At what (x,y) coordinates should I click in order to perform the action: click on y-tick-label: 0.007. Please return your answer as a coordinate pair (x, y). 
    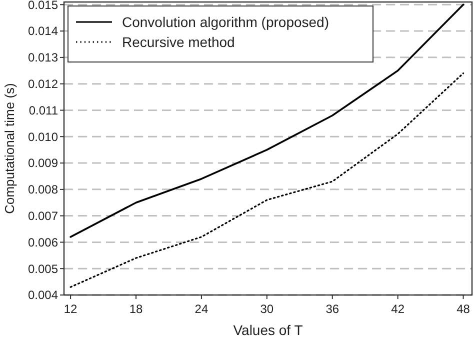
    Looking at the image, I should click on (43, 216).